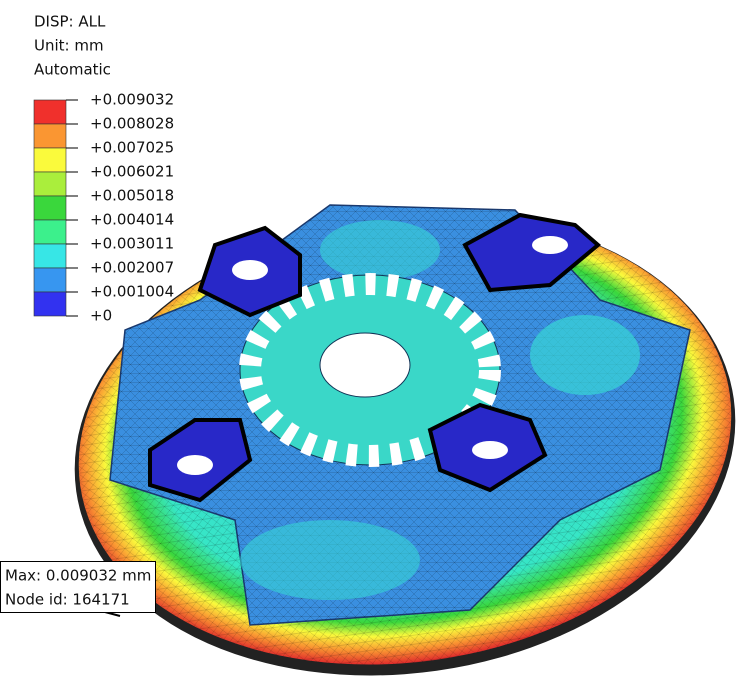 Image resolution: width=741 pixels, height=684 pixels. I want to click on hub-hole, so click(365, 365).